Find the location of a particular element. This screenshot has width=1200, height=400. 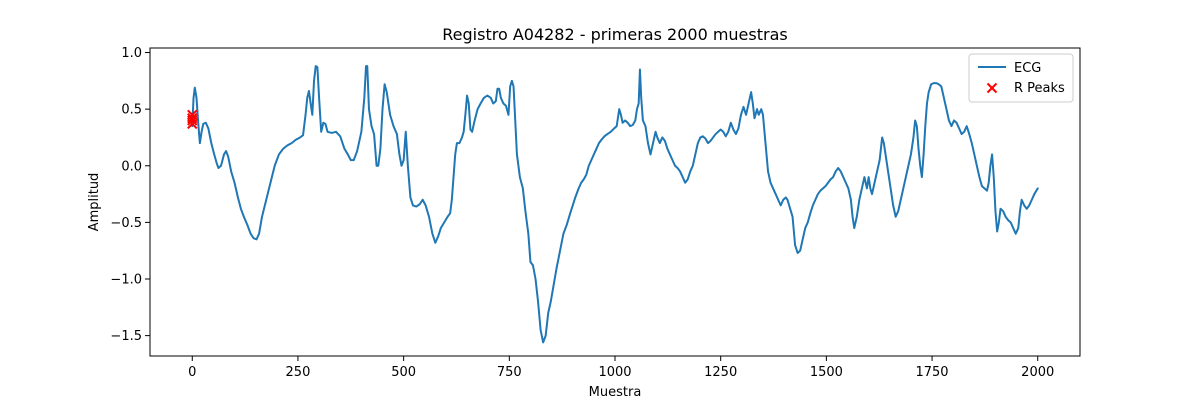

chart-title: Registro A04282 - primeras 2000 muestras is located at coordinates (614, 34).